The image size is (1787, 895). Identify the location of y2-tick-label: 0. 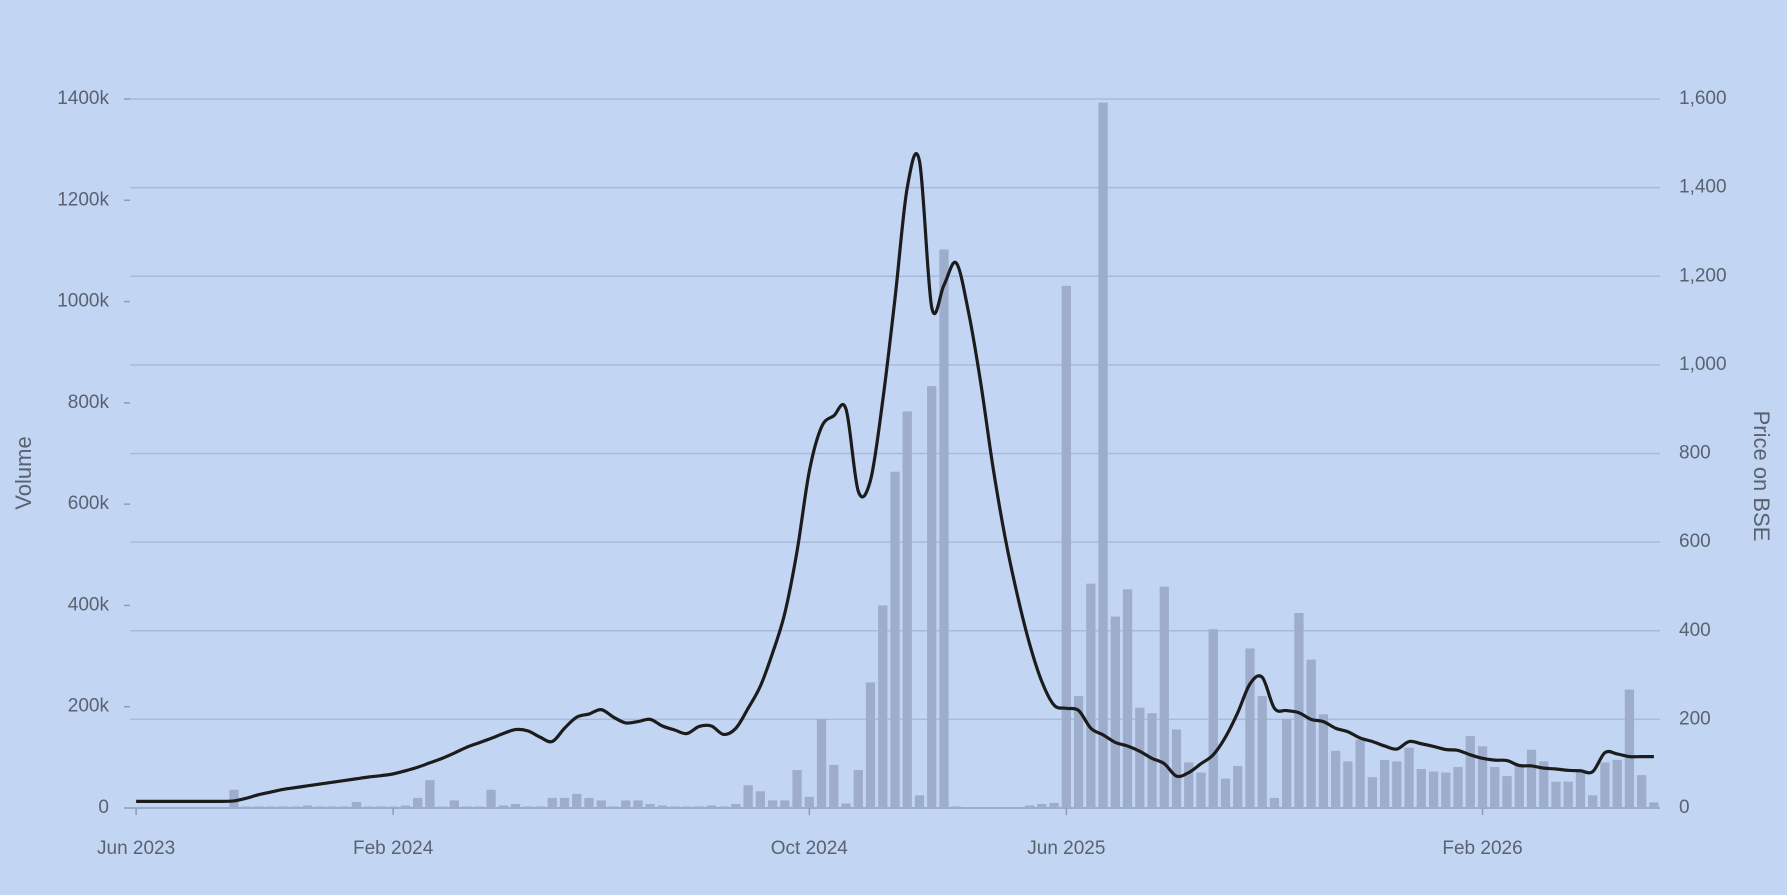
(1684, 807).